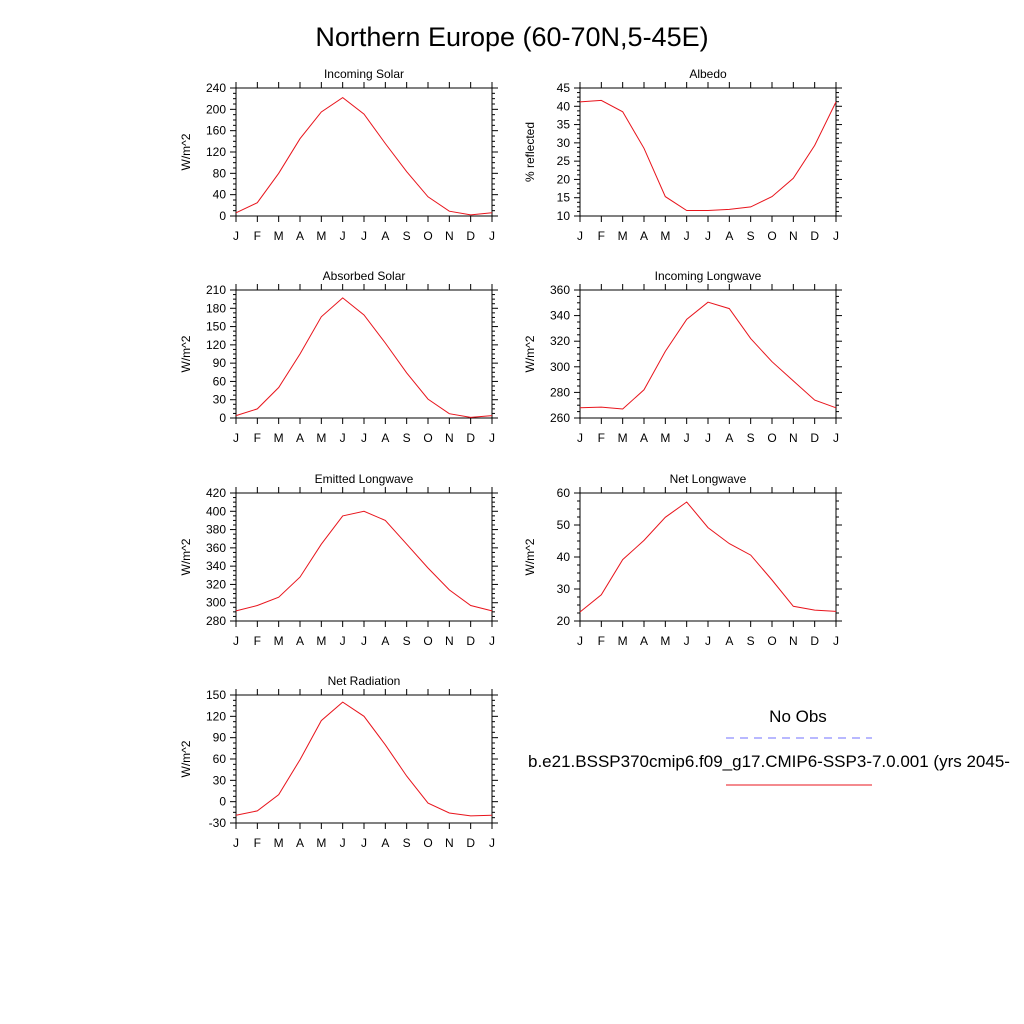 The width and height of the screenshot is (1024, 1024). What do you see at coordinates (216, 290) in the screenshot?
I see `y-tick-label: 210` at bounding box center [216, 290].